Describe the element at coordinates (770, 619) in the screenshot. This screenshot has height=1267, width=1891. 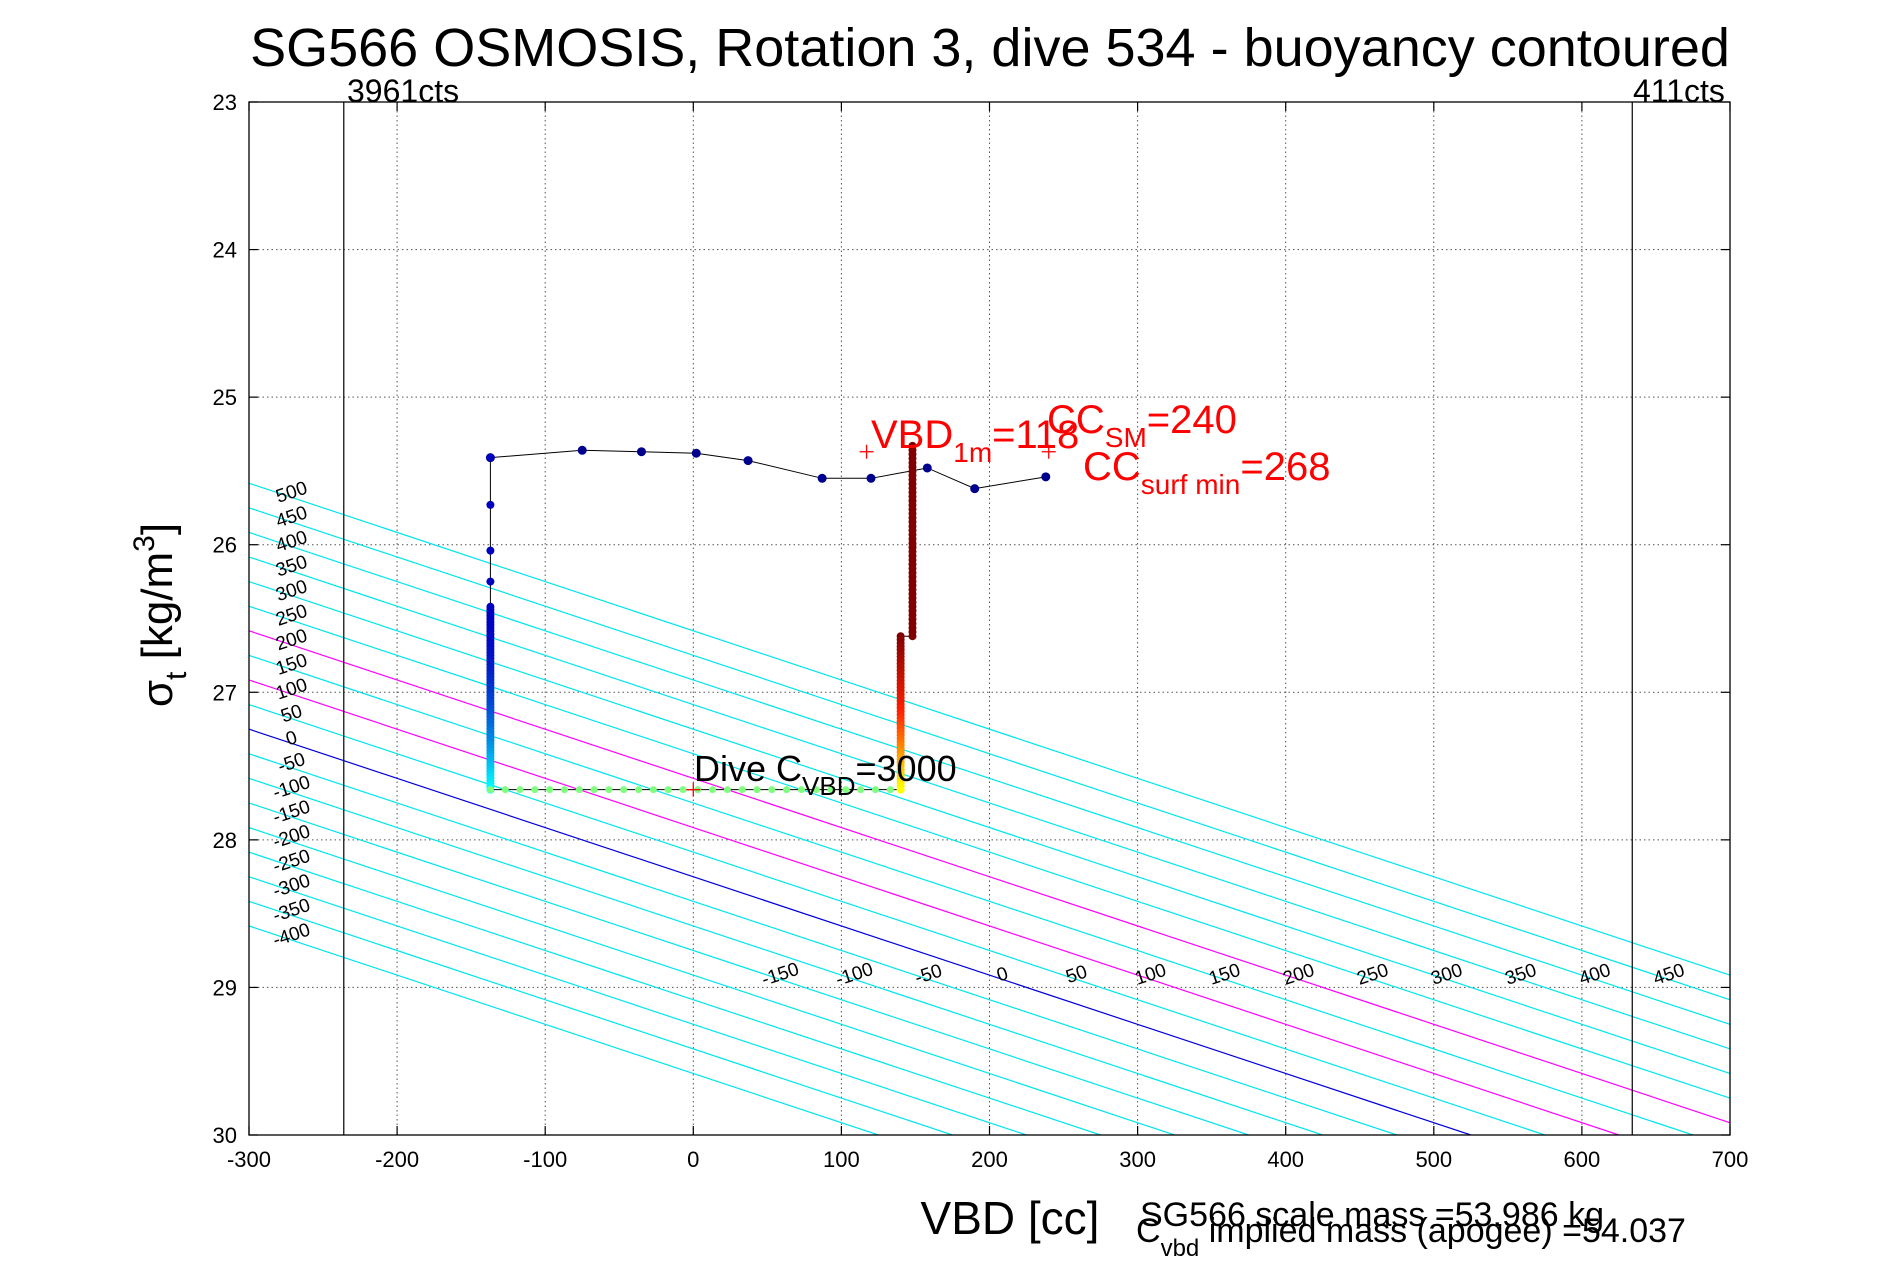
I see `dive-data` at that location.